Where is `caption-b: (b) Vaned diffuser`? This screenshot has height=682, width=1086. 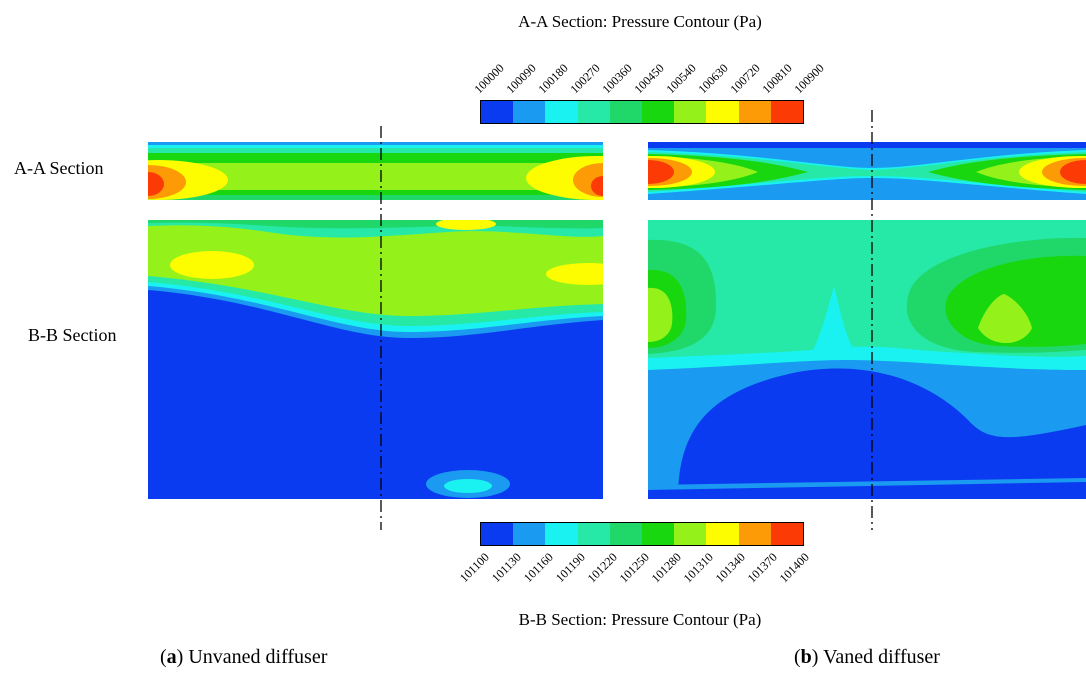
caption-b: (b) Vaned diffuser is located at coordinates (867, 657).